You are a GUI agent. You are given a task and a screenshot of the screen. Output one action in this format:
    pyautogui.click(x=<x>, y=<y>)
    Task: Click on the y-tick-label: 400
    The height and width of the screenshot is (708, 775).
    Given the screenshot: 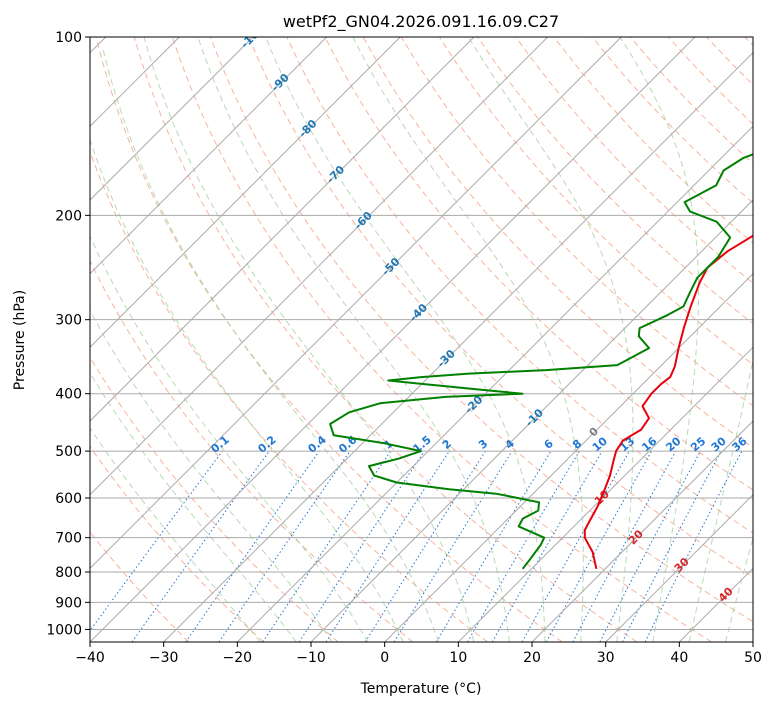 What is the action you would take?
    pyautogui.click(x=68, y=395)
    